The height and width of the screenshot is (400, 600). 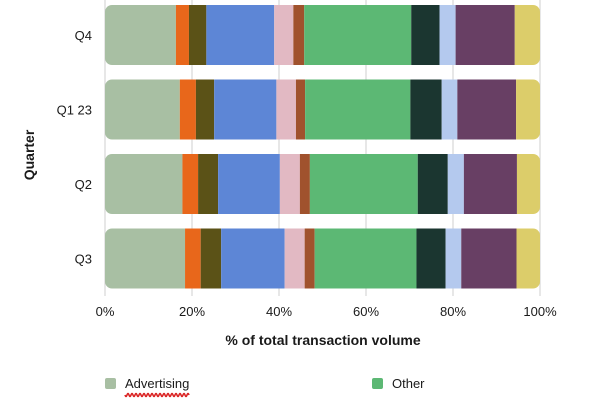 I want to click on legend-item: Advertising, so click(x=147, y=387).